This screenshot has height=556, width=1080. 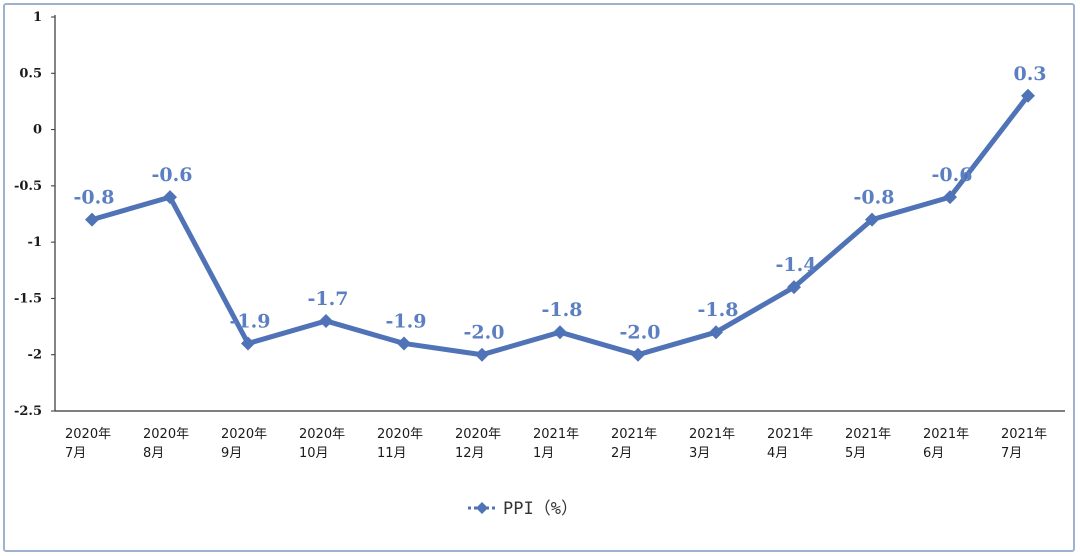 I want to click on x-tick-label: 2020年 9月, so click(x=244, y=444).